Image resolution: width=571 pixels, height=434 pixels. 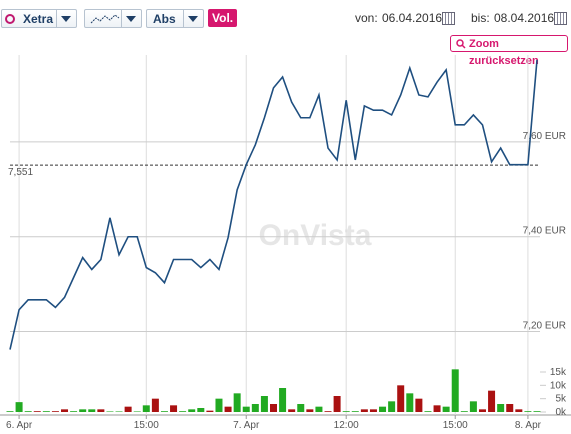 I want to click on volume-tick-label: 10k, so click(x=558, y=385).